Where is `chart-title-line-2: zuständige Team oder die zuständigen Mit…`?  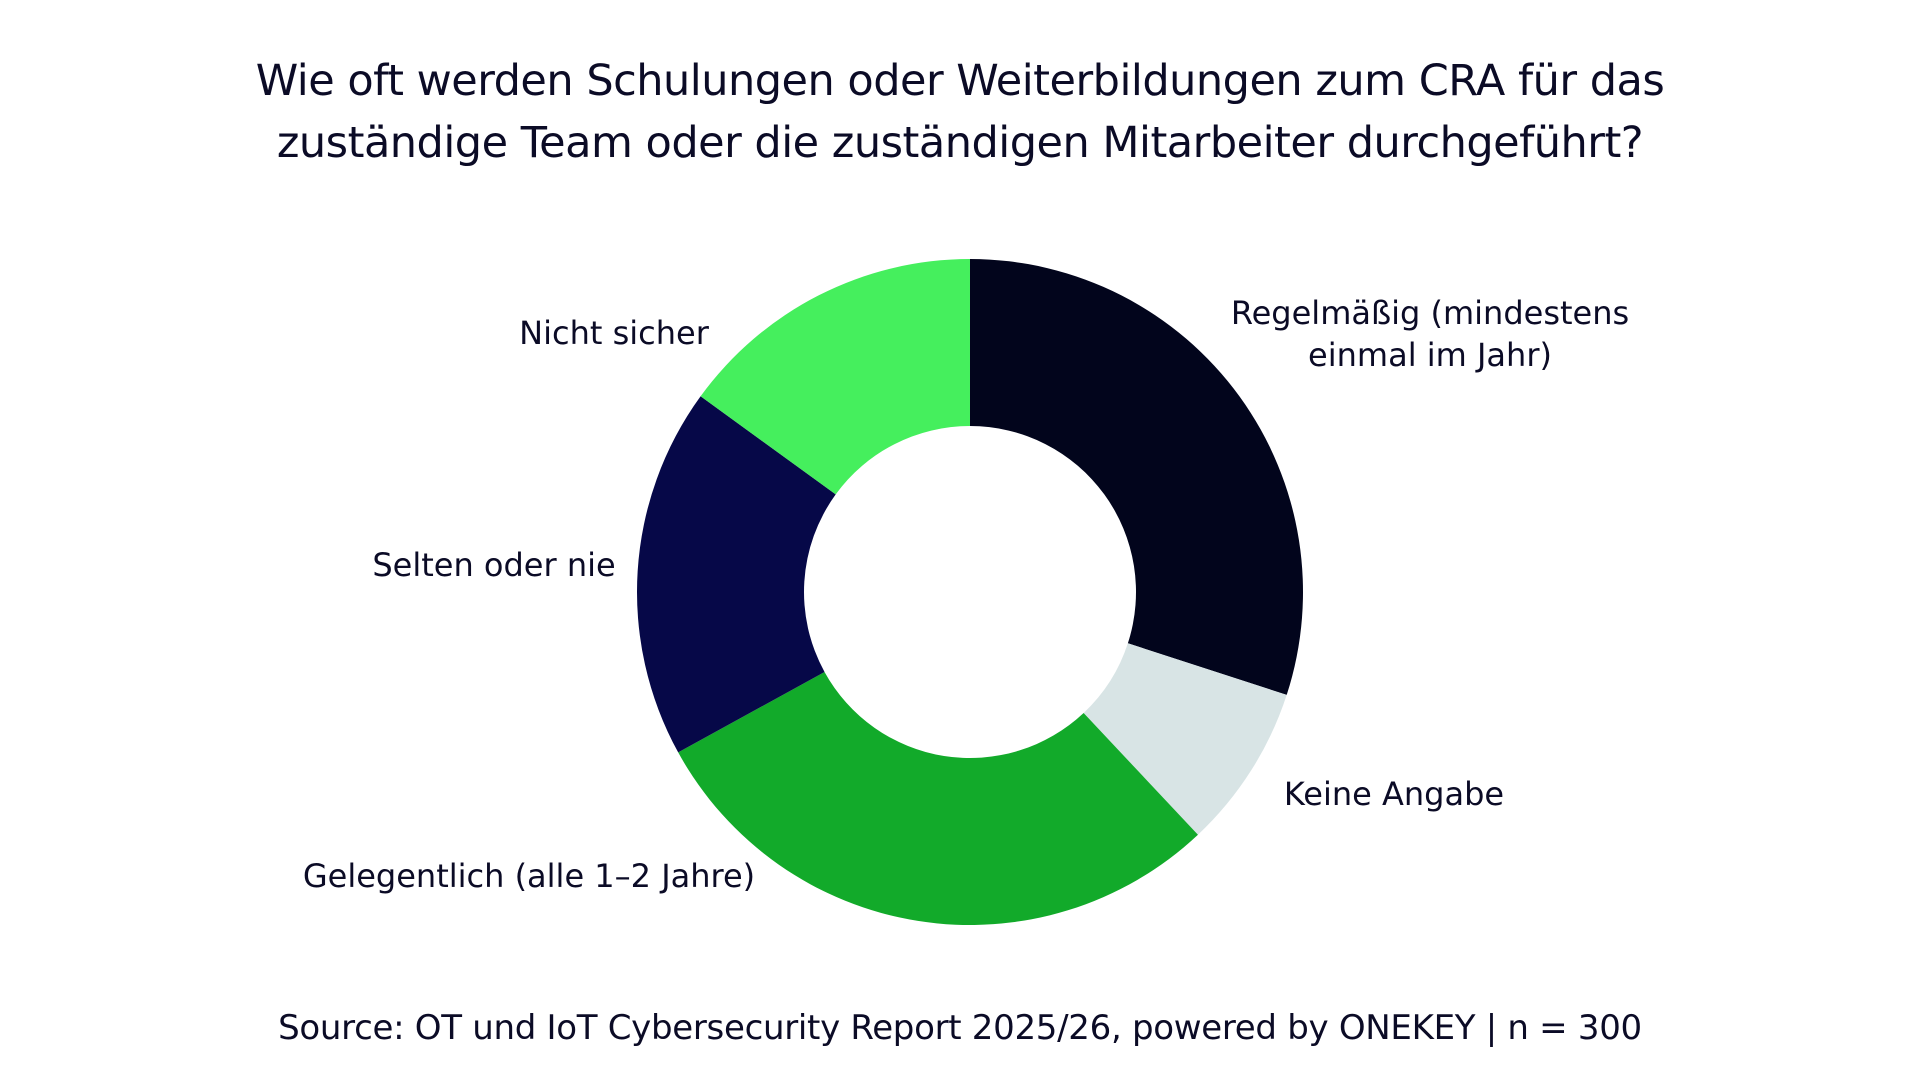
chart-title-line-2: zuständige Team oder die zuständigen Mit… is located at coordinates (960, 143).